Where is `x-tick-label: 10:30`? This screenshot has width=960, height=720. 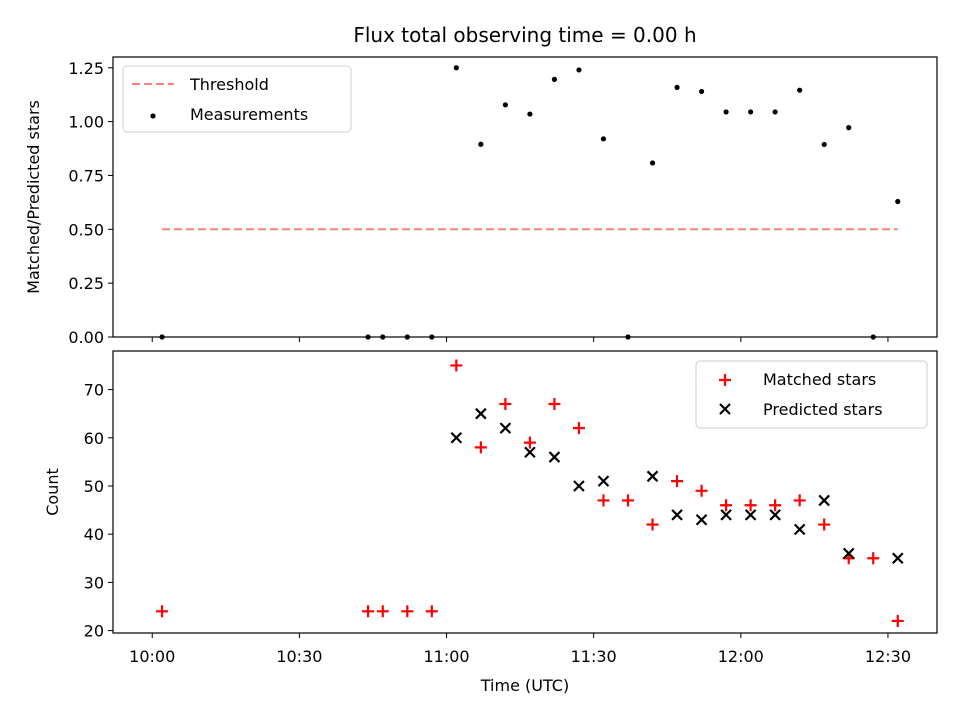 x-tick-label: 10:30 is located at coordinates (299, 656).